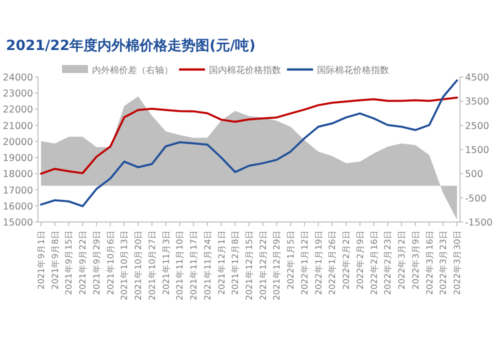 The height and width of the screenshot is (362, 500). I want to click on y-tick-label: 22000, so click(17, 110).